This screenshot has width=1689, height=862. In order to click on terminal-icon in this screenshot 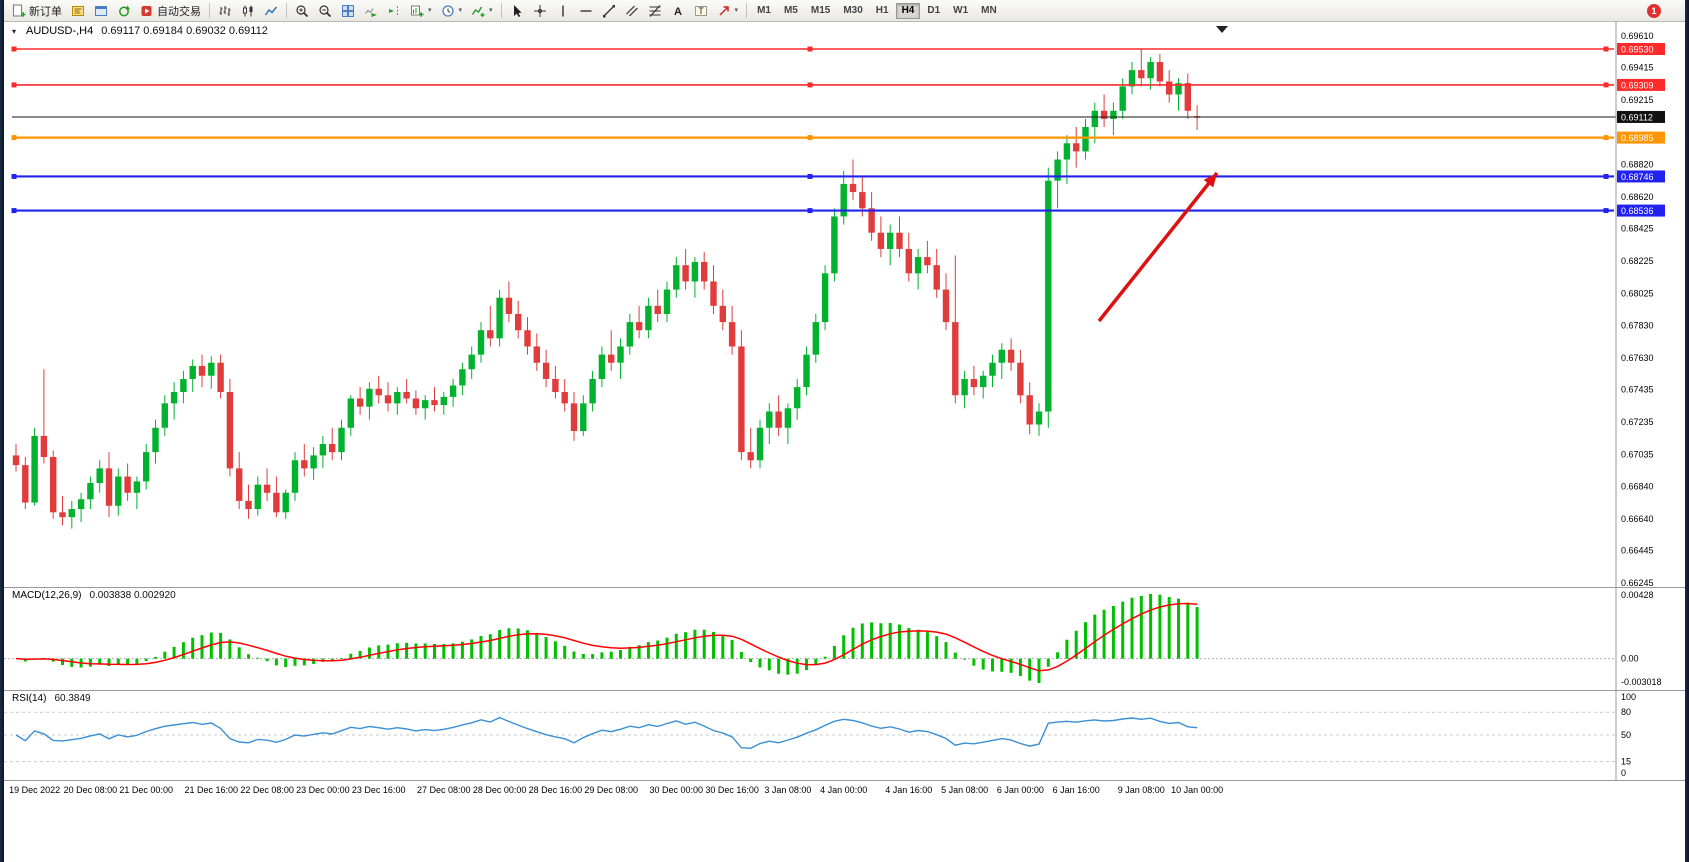, I will do `click(101, 10)`.